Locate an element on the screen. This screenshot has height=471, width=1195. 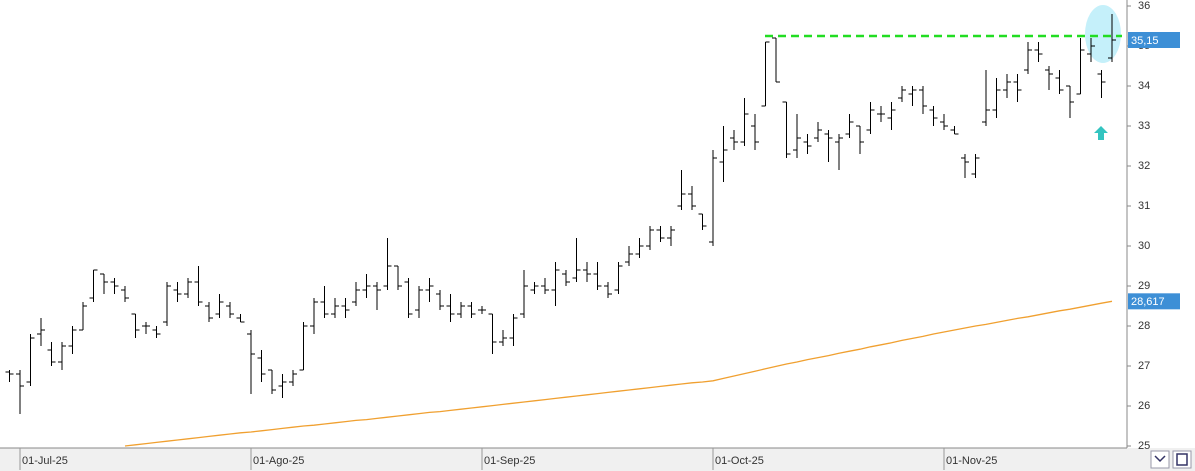
x-tick-label: 01-Sep-25 is located at coordinates (509, 461).